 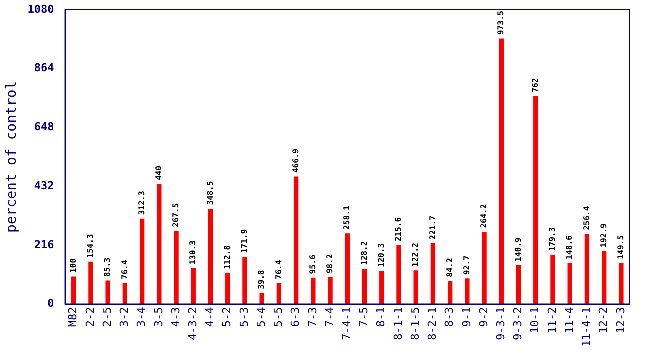 What do you see at coordinates (330, 264) in the screenshot?
I see `data-label: 98.2` at bounding box center [330, 264].